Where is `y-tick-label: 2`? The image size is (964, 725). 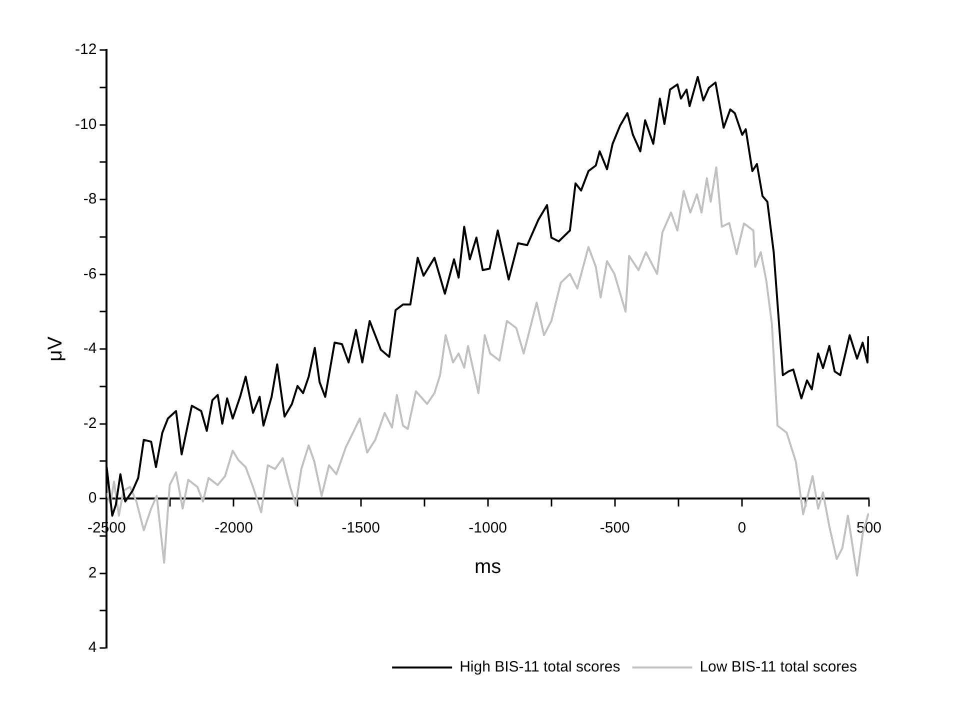 y-tick-label: 2 is located at coordinates (92, 573).